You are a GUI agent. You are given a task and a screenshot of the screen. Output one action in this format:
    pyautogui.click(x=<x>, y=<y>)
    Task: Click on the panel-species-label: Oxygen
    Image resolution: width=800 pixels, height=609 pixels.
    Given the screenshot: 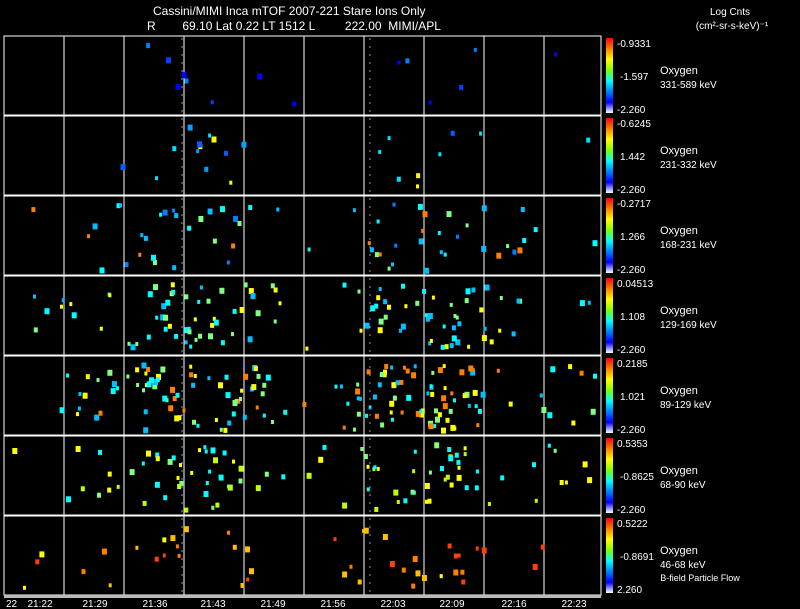 What is the action you would take?
    pyautogui.click(x=679, y=71)
    